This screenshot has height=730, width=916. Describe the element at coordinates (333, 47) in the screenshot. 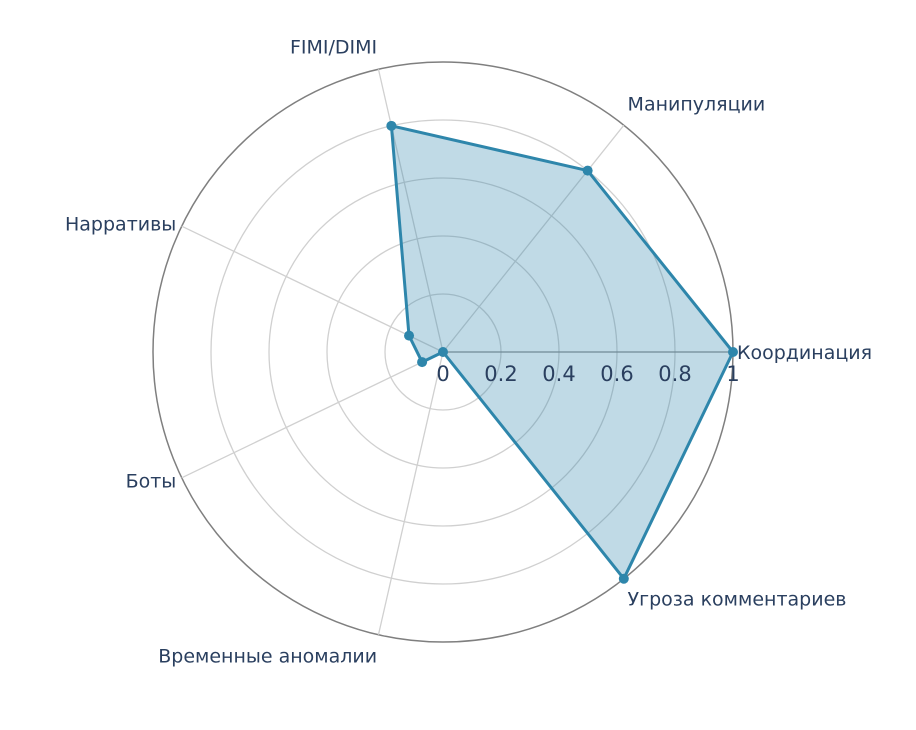

I see `category-label: FIMI/DIMI` at that location.